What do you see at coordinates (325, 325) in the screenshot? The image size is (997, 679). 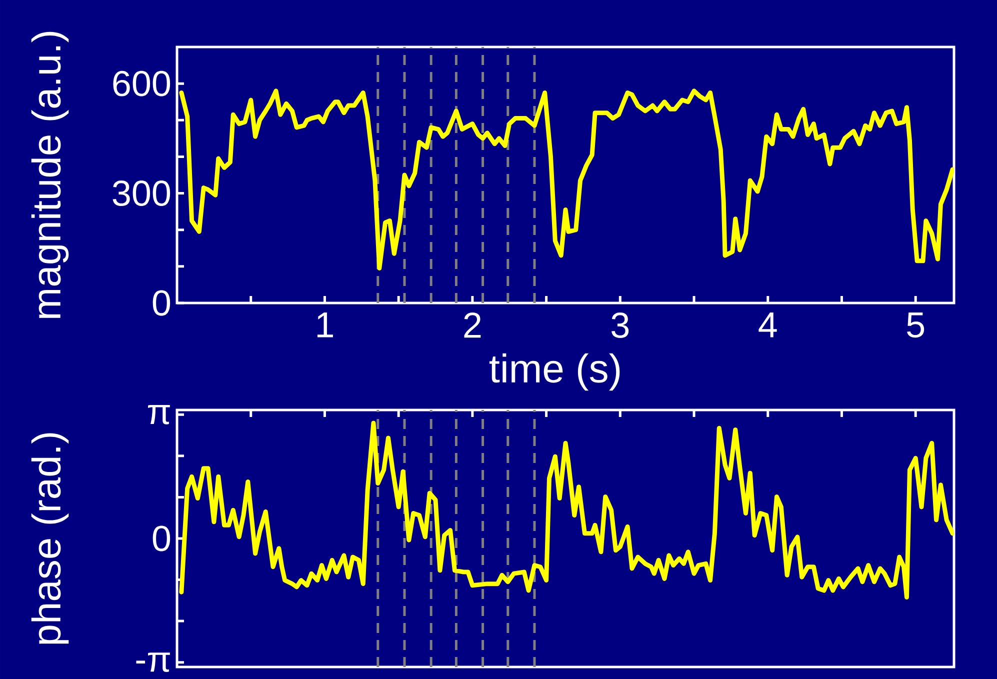 I see `x-tick-label: 1` at bounding box center [325, 325].